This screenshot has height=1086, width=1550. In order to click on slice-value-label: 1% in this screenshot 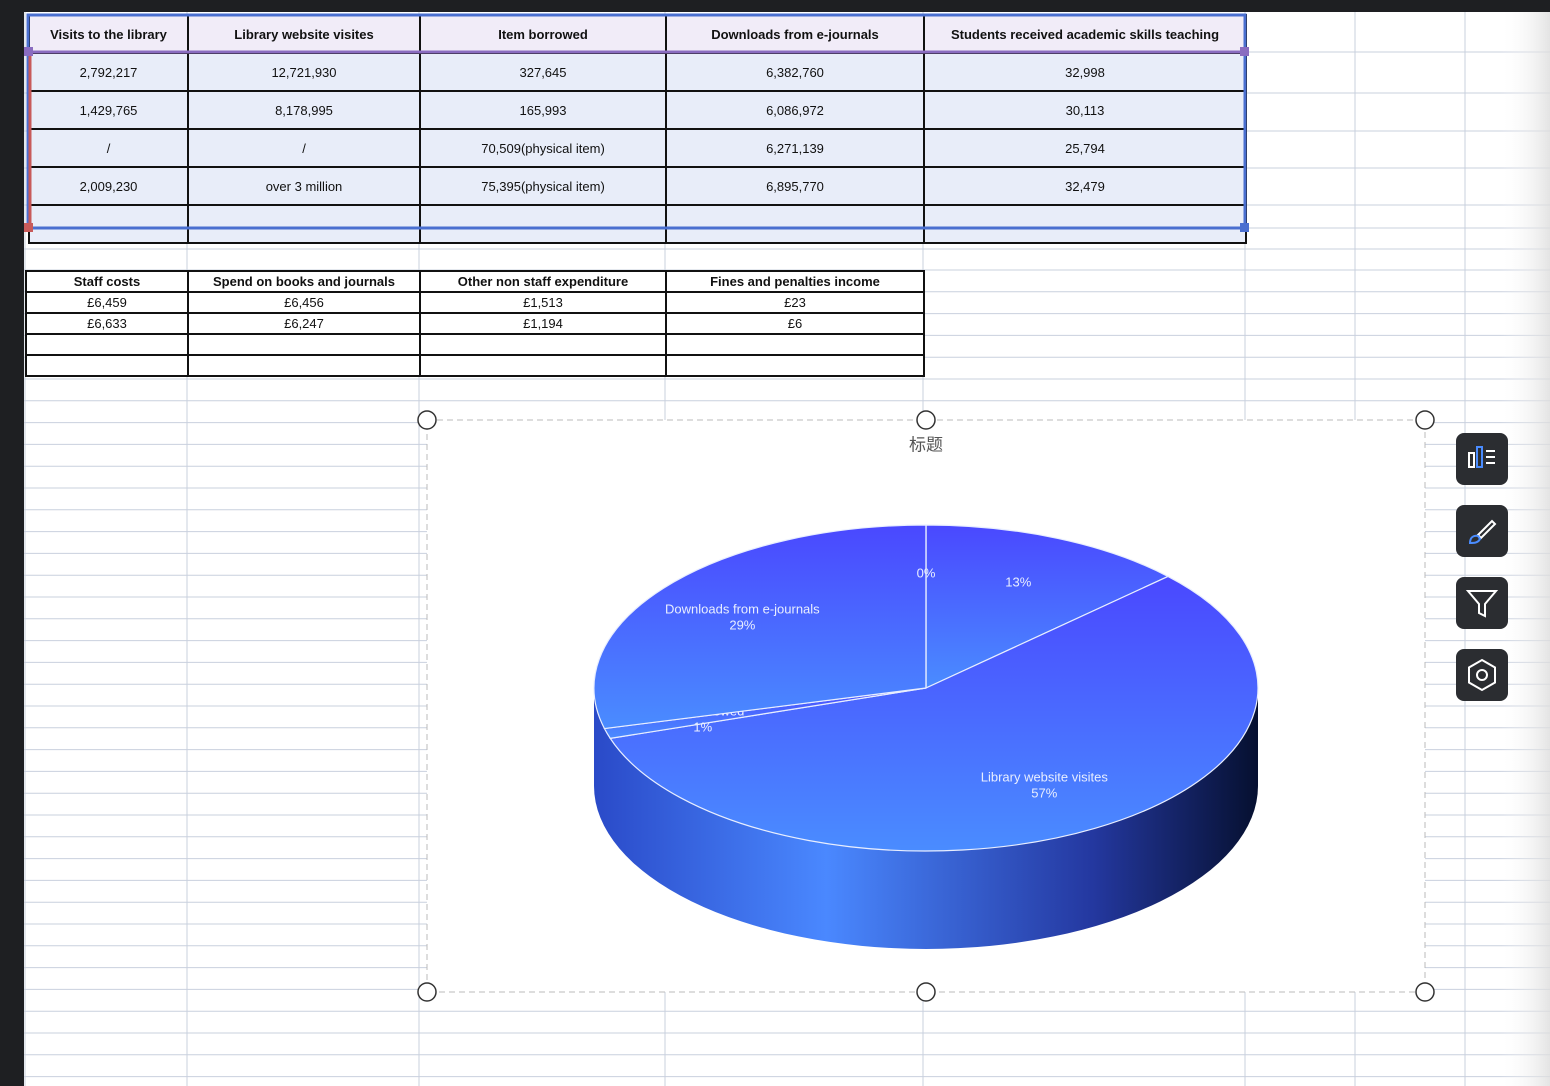, I will do `click(702, 726)`.